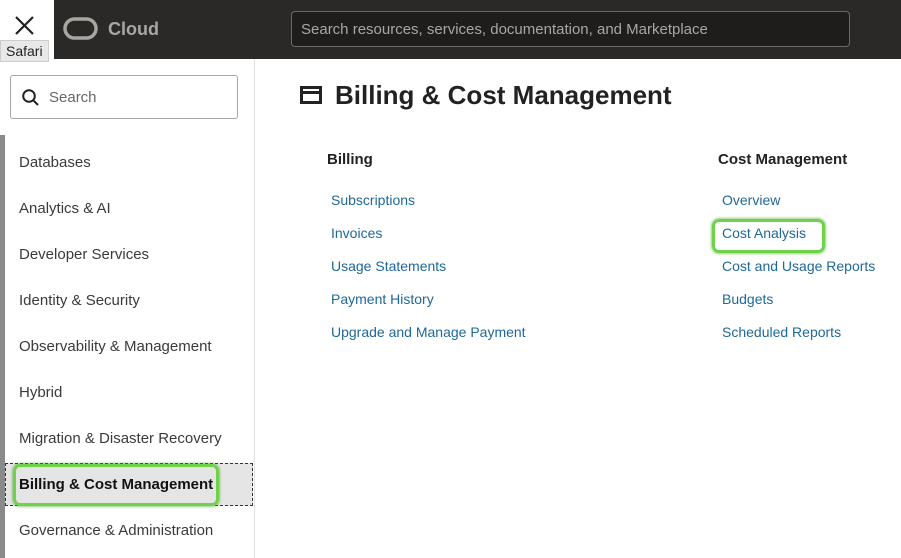 Image resolution: width=901 pixels, height=558 pixels. Describe the element at coordinates (79, 300) in the screenshot. I see `menu-item: Identity & Security` at that location.